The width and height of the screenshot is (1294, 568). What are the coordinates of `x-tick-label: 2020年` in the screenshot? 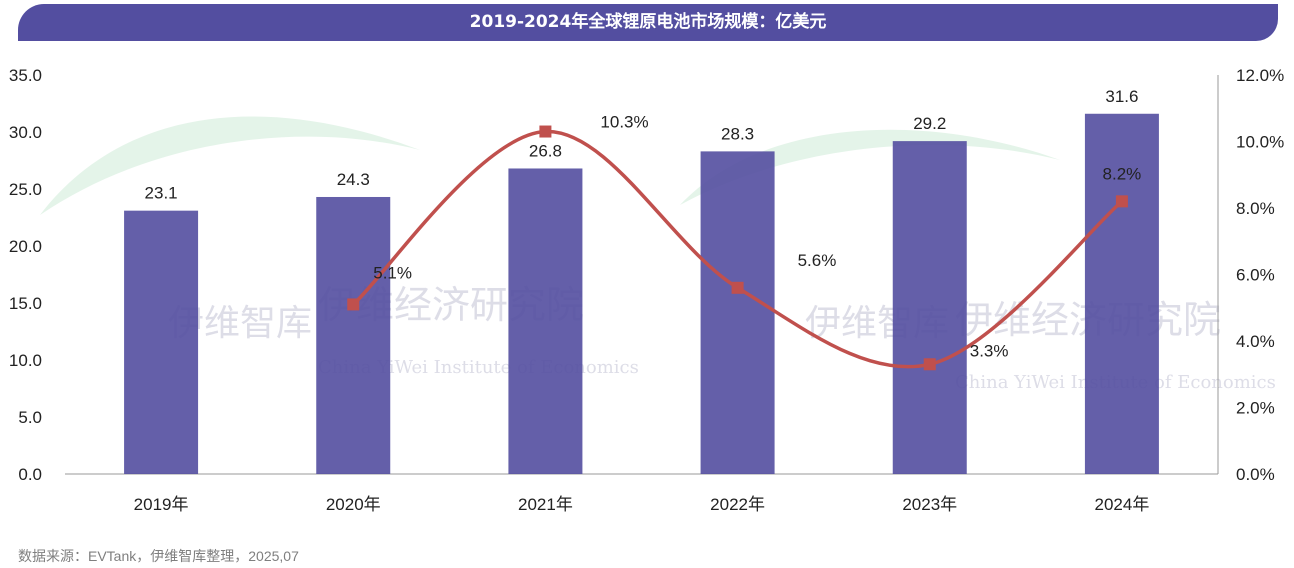 It's located at (353, 504).